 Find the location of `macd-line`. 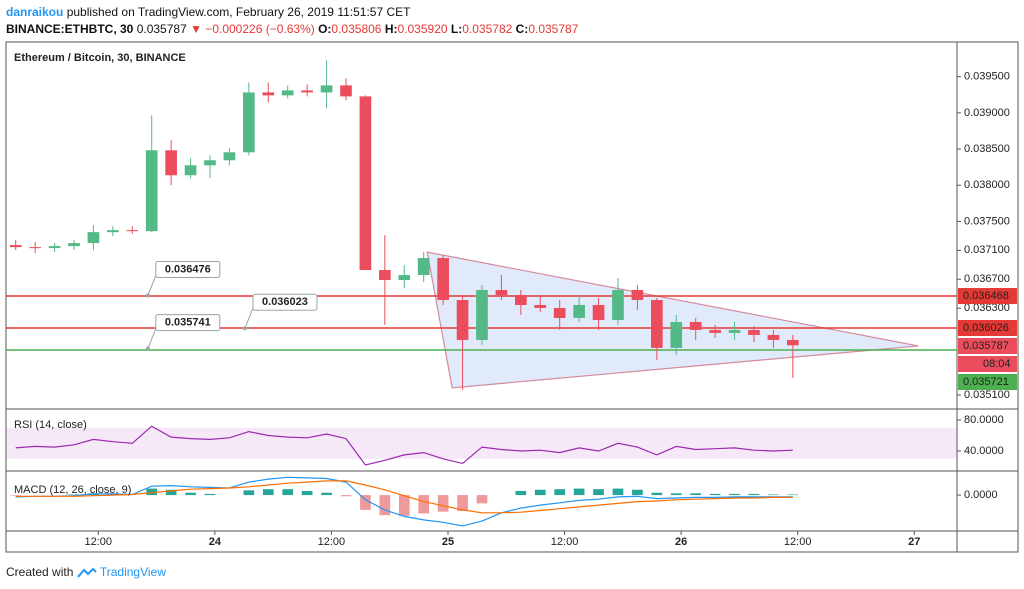

macd-line is located at coordinates (404, 497).